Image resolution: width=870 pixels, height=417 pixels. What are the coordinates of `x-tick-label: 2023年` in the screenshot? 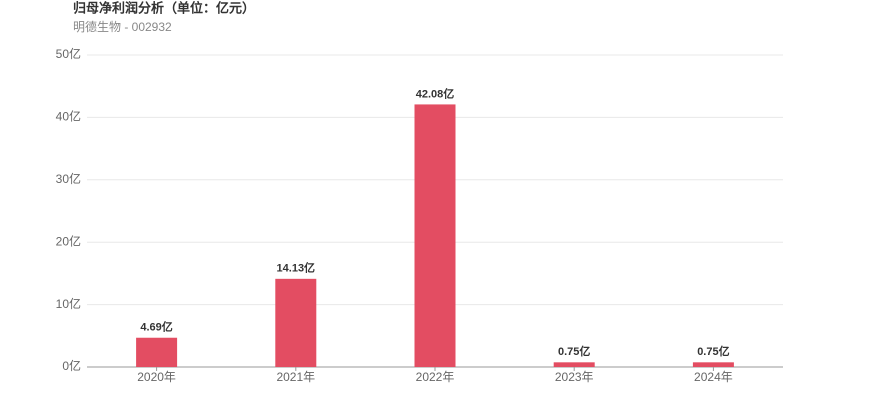 It's located at (574, 377).